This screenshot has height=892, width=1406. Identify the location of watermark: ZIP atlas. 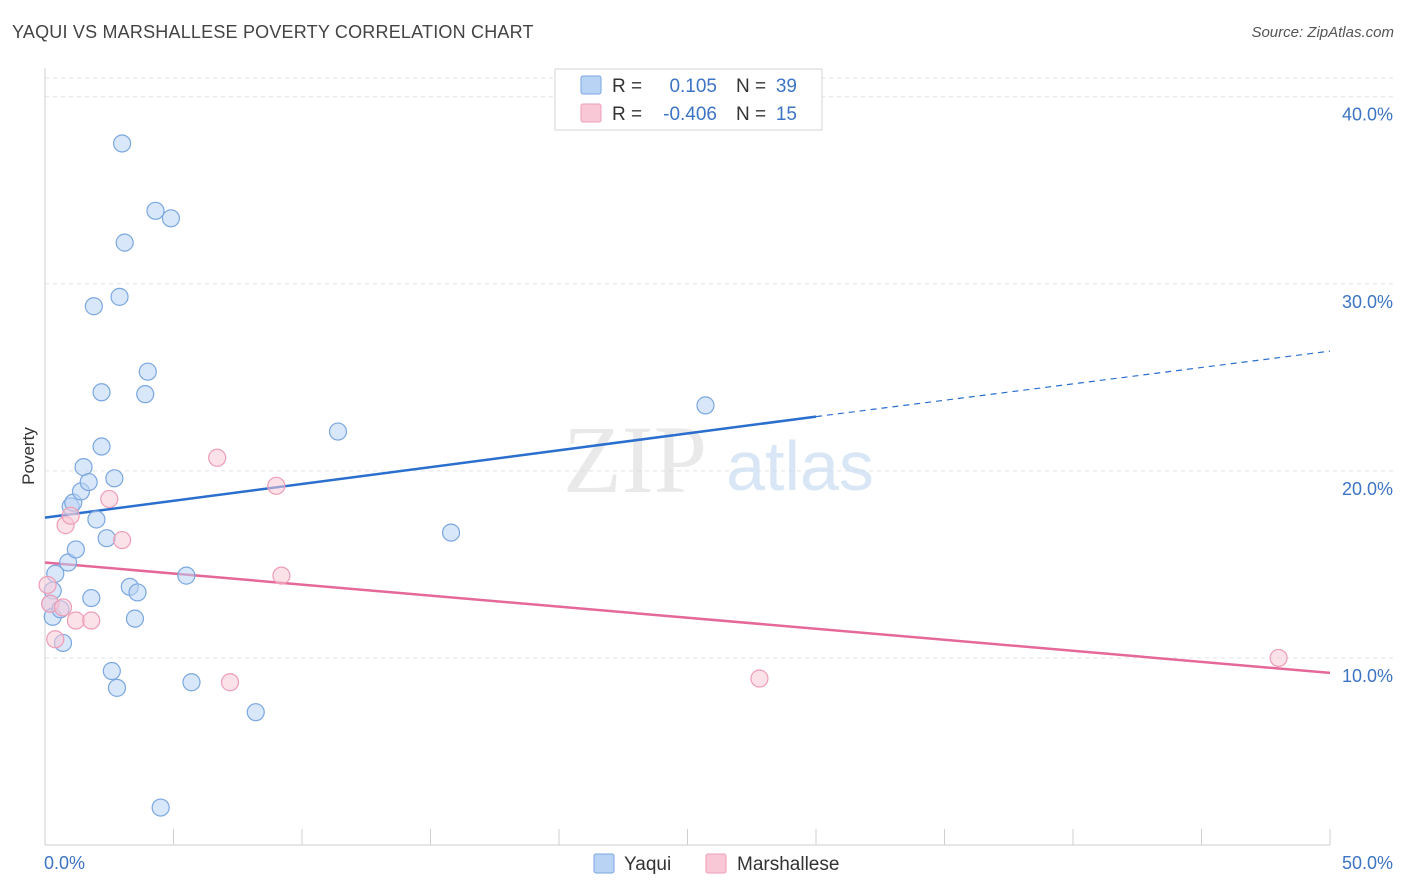
(718, 459).